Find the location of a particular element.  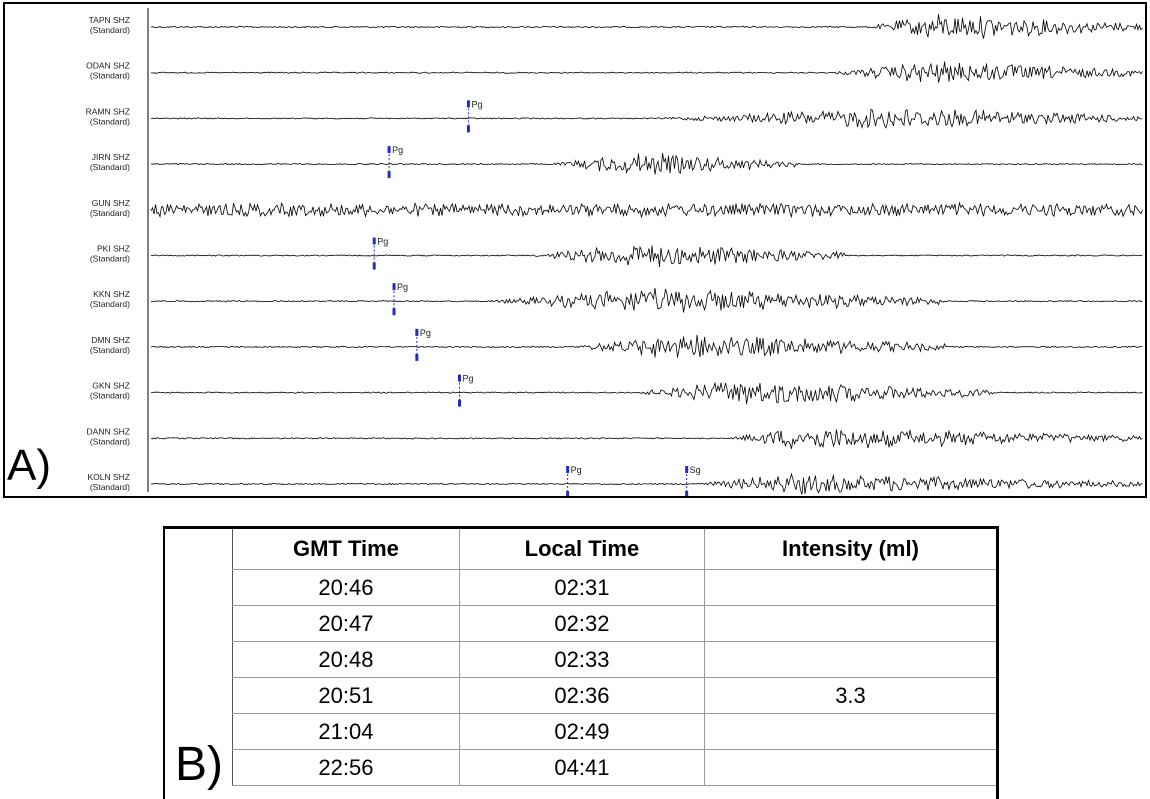

station-name-label: ODAN SHZ is located at coordinates (108, 66).